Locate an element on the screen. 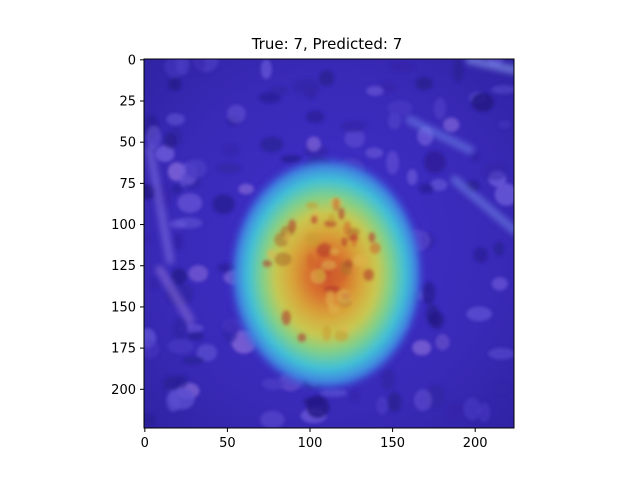 This screenshot has height=480, width=640. y-tick-label: 125 is located at coordinates (123, 266).